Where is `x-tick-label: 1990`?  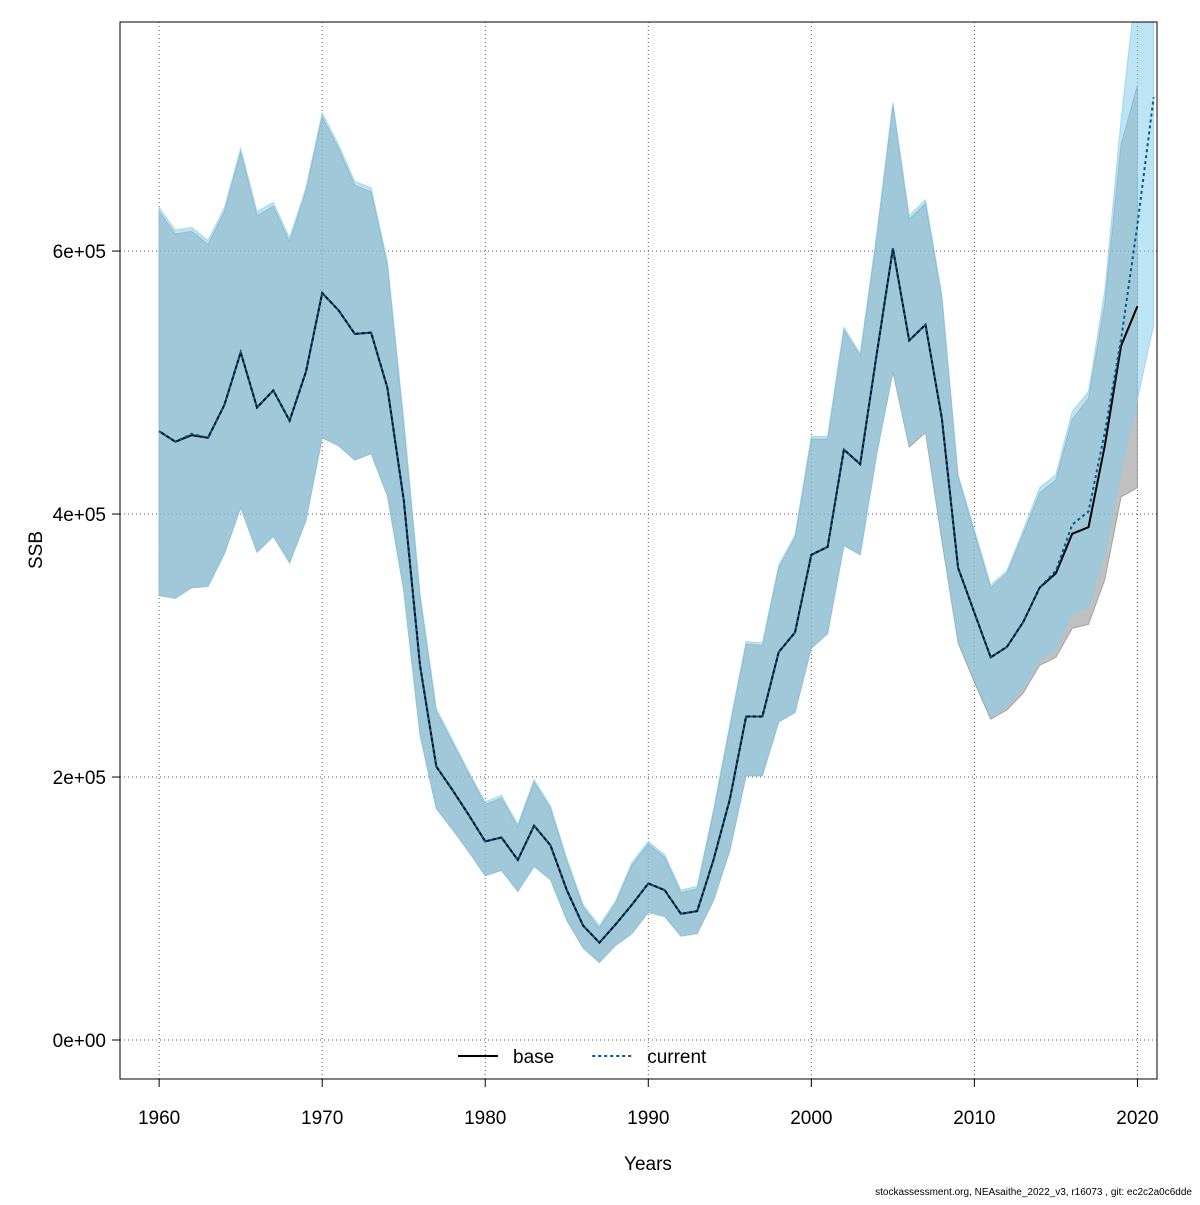
x-tick-label: 1990 is located at coordinates (648, 1118).